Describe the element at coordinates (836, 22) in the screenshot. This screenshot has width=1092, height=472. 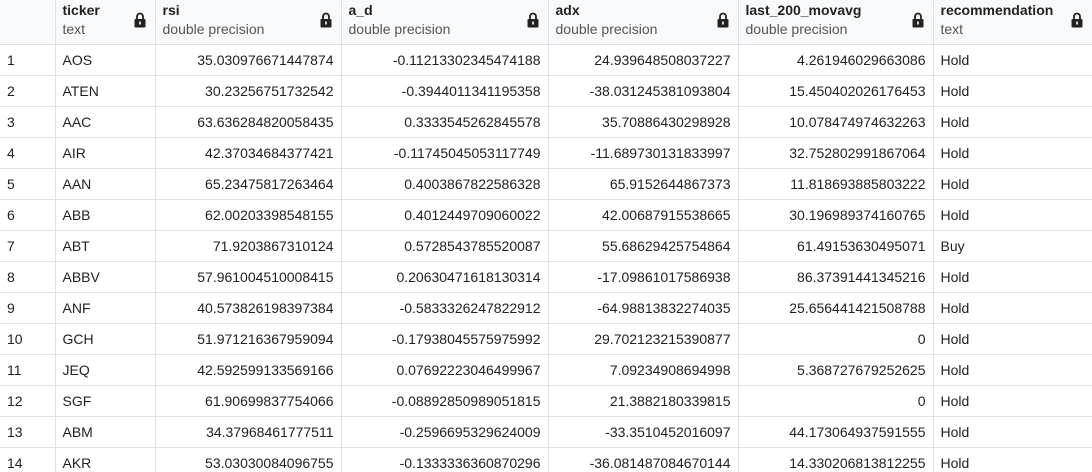
I see `column-header-last-200-movavg: last_200_movavg double precision` at that location.